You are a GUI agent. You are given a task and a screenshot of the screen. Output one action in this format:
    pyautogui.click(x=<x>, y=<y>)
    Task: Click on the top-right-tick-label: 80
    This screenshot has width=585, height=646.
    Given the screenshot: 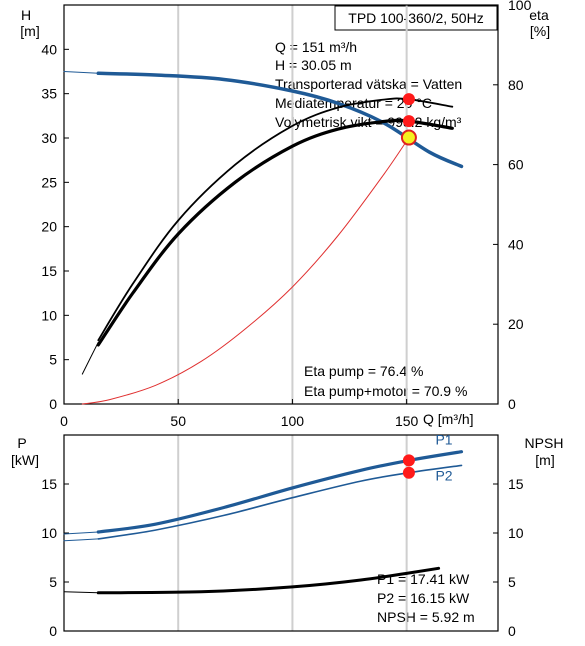 What is the action you would take?
    pyautogui.click(x=516, y=85)
    